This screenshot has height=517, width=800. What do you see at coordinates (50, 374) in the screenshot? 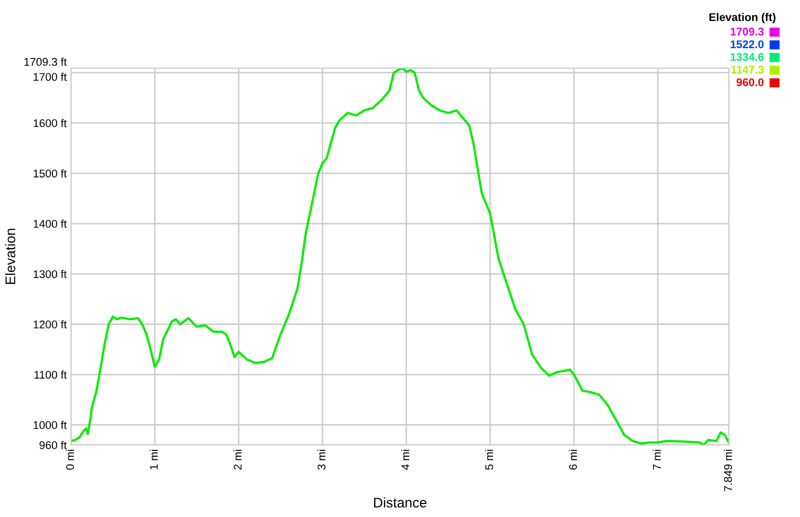
I see `y-tick-label: 1100 ft` at bounding box center [50, 374].